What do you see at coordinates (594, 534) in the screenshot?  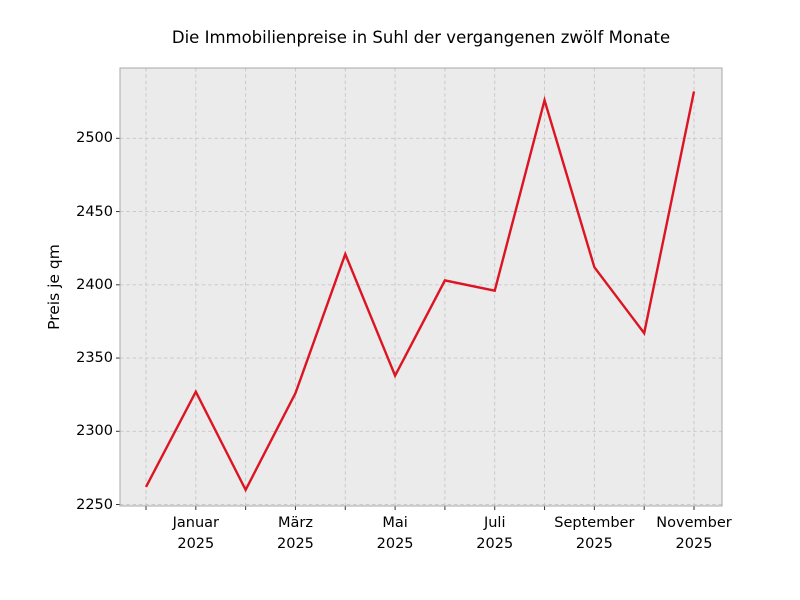 I see `x-tick-label: September 2025` at bounding box center [594, 534].